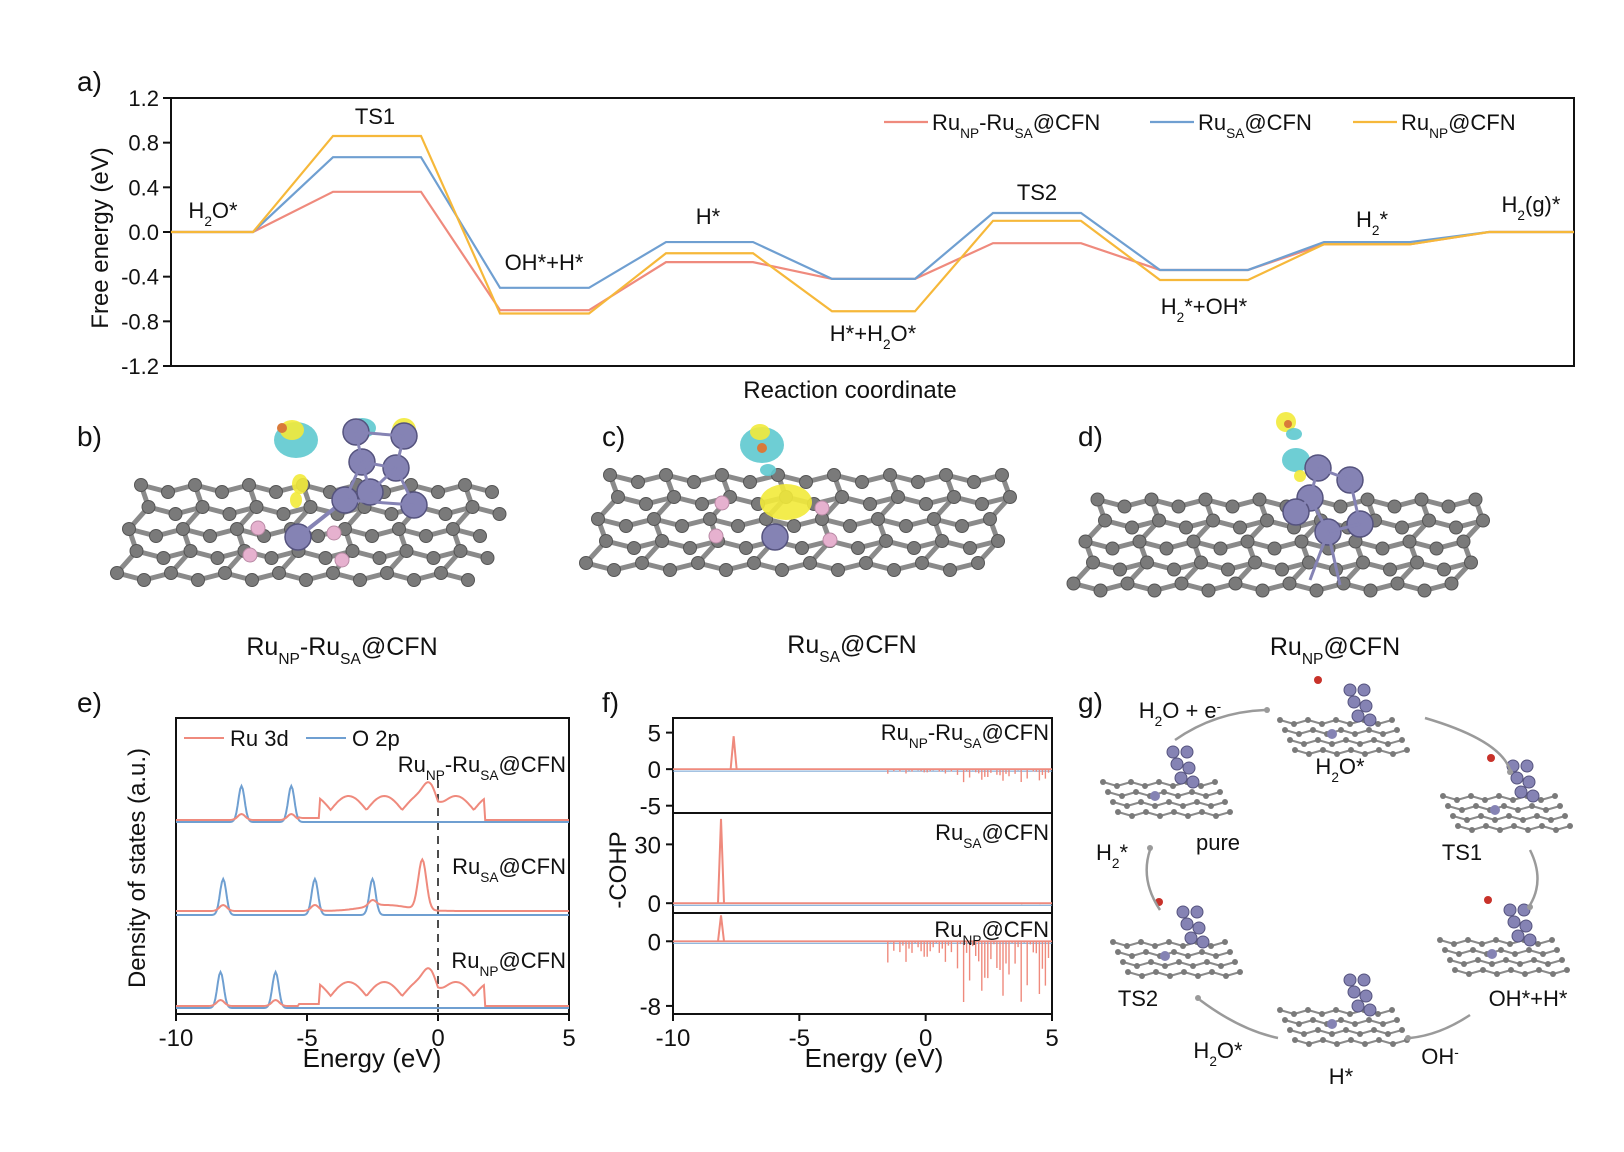 This screenshot has width=1624, height=1152. I want to click on text-part: H, so click(1201, 1050).